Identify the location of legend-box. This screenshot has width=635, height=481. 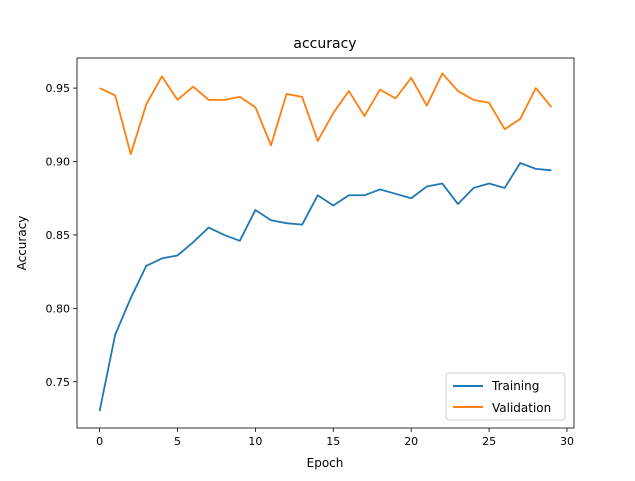
(505, 396).